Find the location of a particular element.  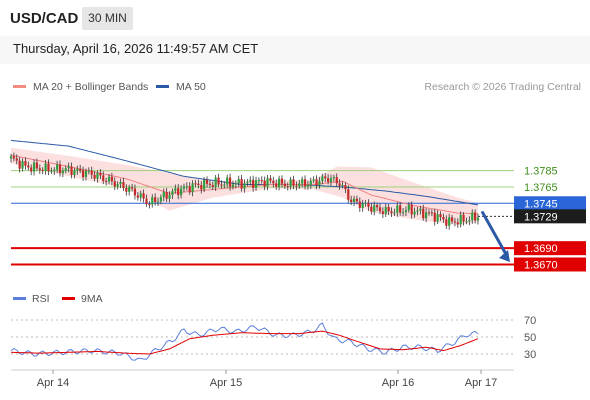

rsi-level-label: 70 is located at coordinates (530, 321).